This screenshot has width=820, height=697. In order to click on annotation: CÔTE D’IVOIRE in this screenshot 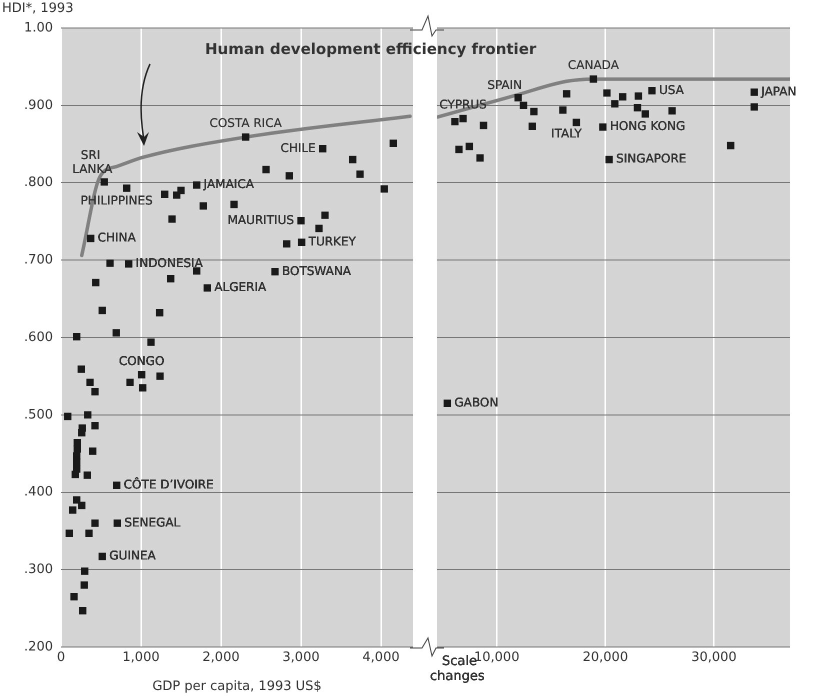, I will do `click(169, 484)`.